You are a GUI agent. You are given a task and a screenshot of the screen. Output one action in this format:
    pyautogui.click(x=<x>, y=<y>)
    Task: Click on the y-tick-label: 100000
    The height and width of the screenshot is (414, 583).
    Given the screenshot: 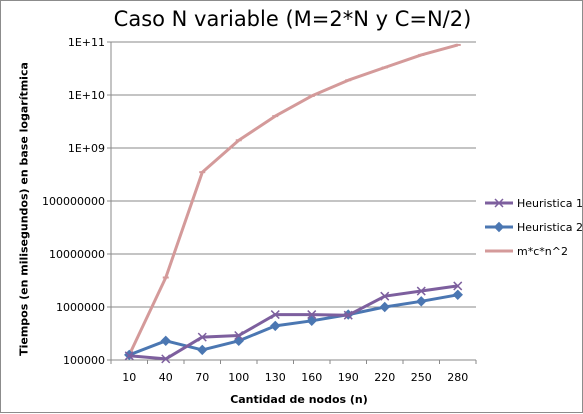 What is the action you would take?
    pyautogui.click(x=84, y=360)
    